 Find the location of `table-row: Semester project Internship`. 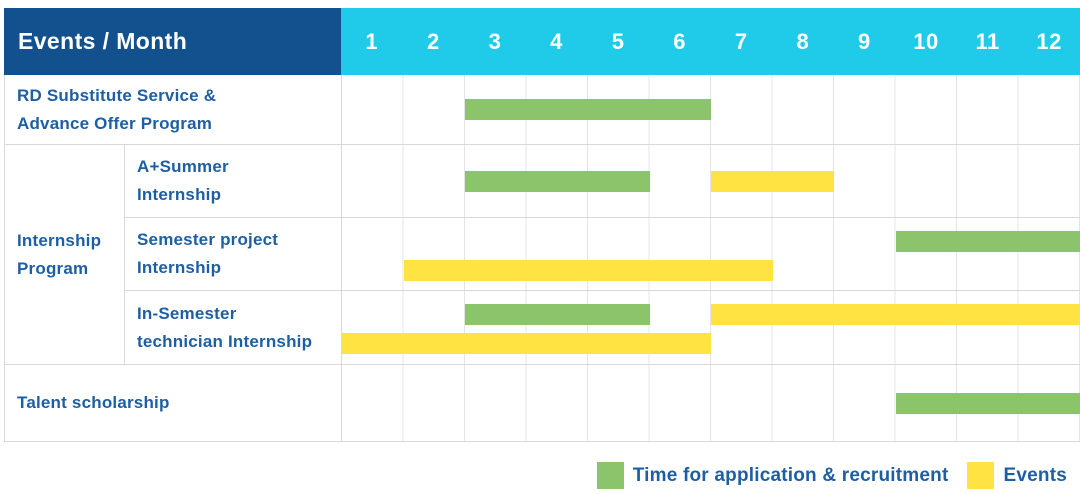

table-row: Semester project Internship is located at coordinates (602, 254).